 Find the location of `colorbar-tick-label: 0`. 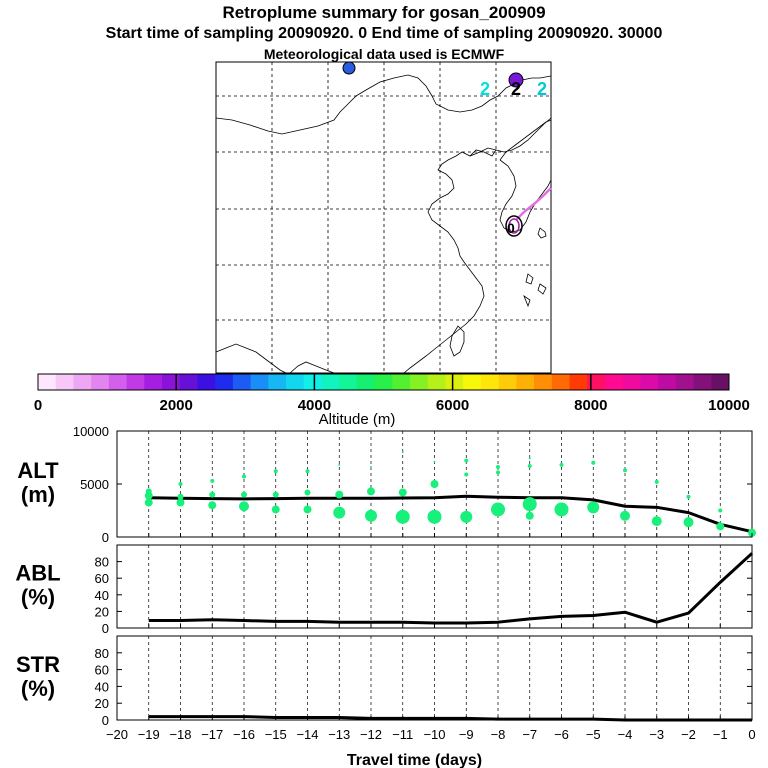

colorbar-tick-label: 0 is located at coordinates (38, 405).